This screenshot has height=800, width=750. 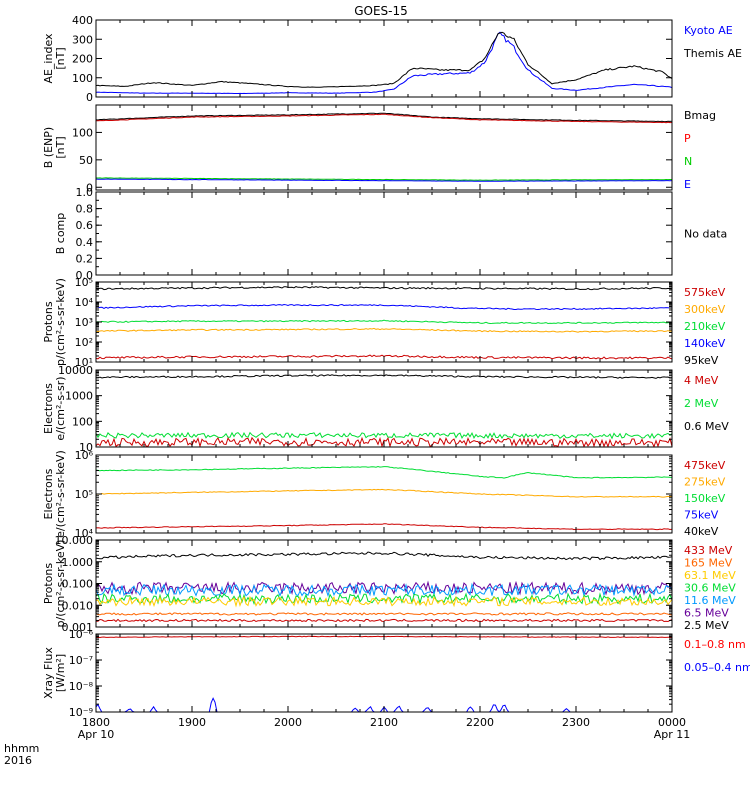 What do you see at coordinates (717, 667) in the screenshot?
I see `legend-entry-xray-1: 0.05–0.4 nm` at bounding box center [717, 667].